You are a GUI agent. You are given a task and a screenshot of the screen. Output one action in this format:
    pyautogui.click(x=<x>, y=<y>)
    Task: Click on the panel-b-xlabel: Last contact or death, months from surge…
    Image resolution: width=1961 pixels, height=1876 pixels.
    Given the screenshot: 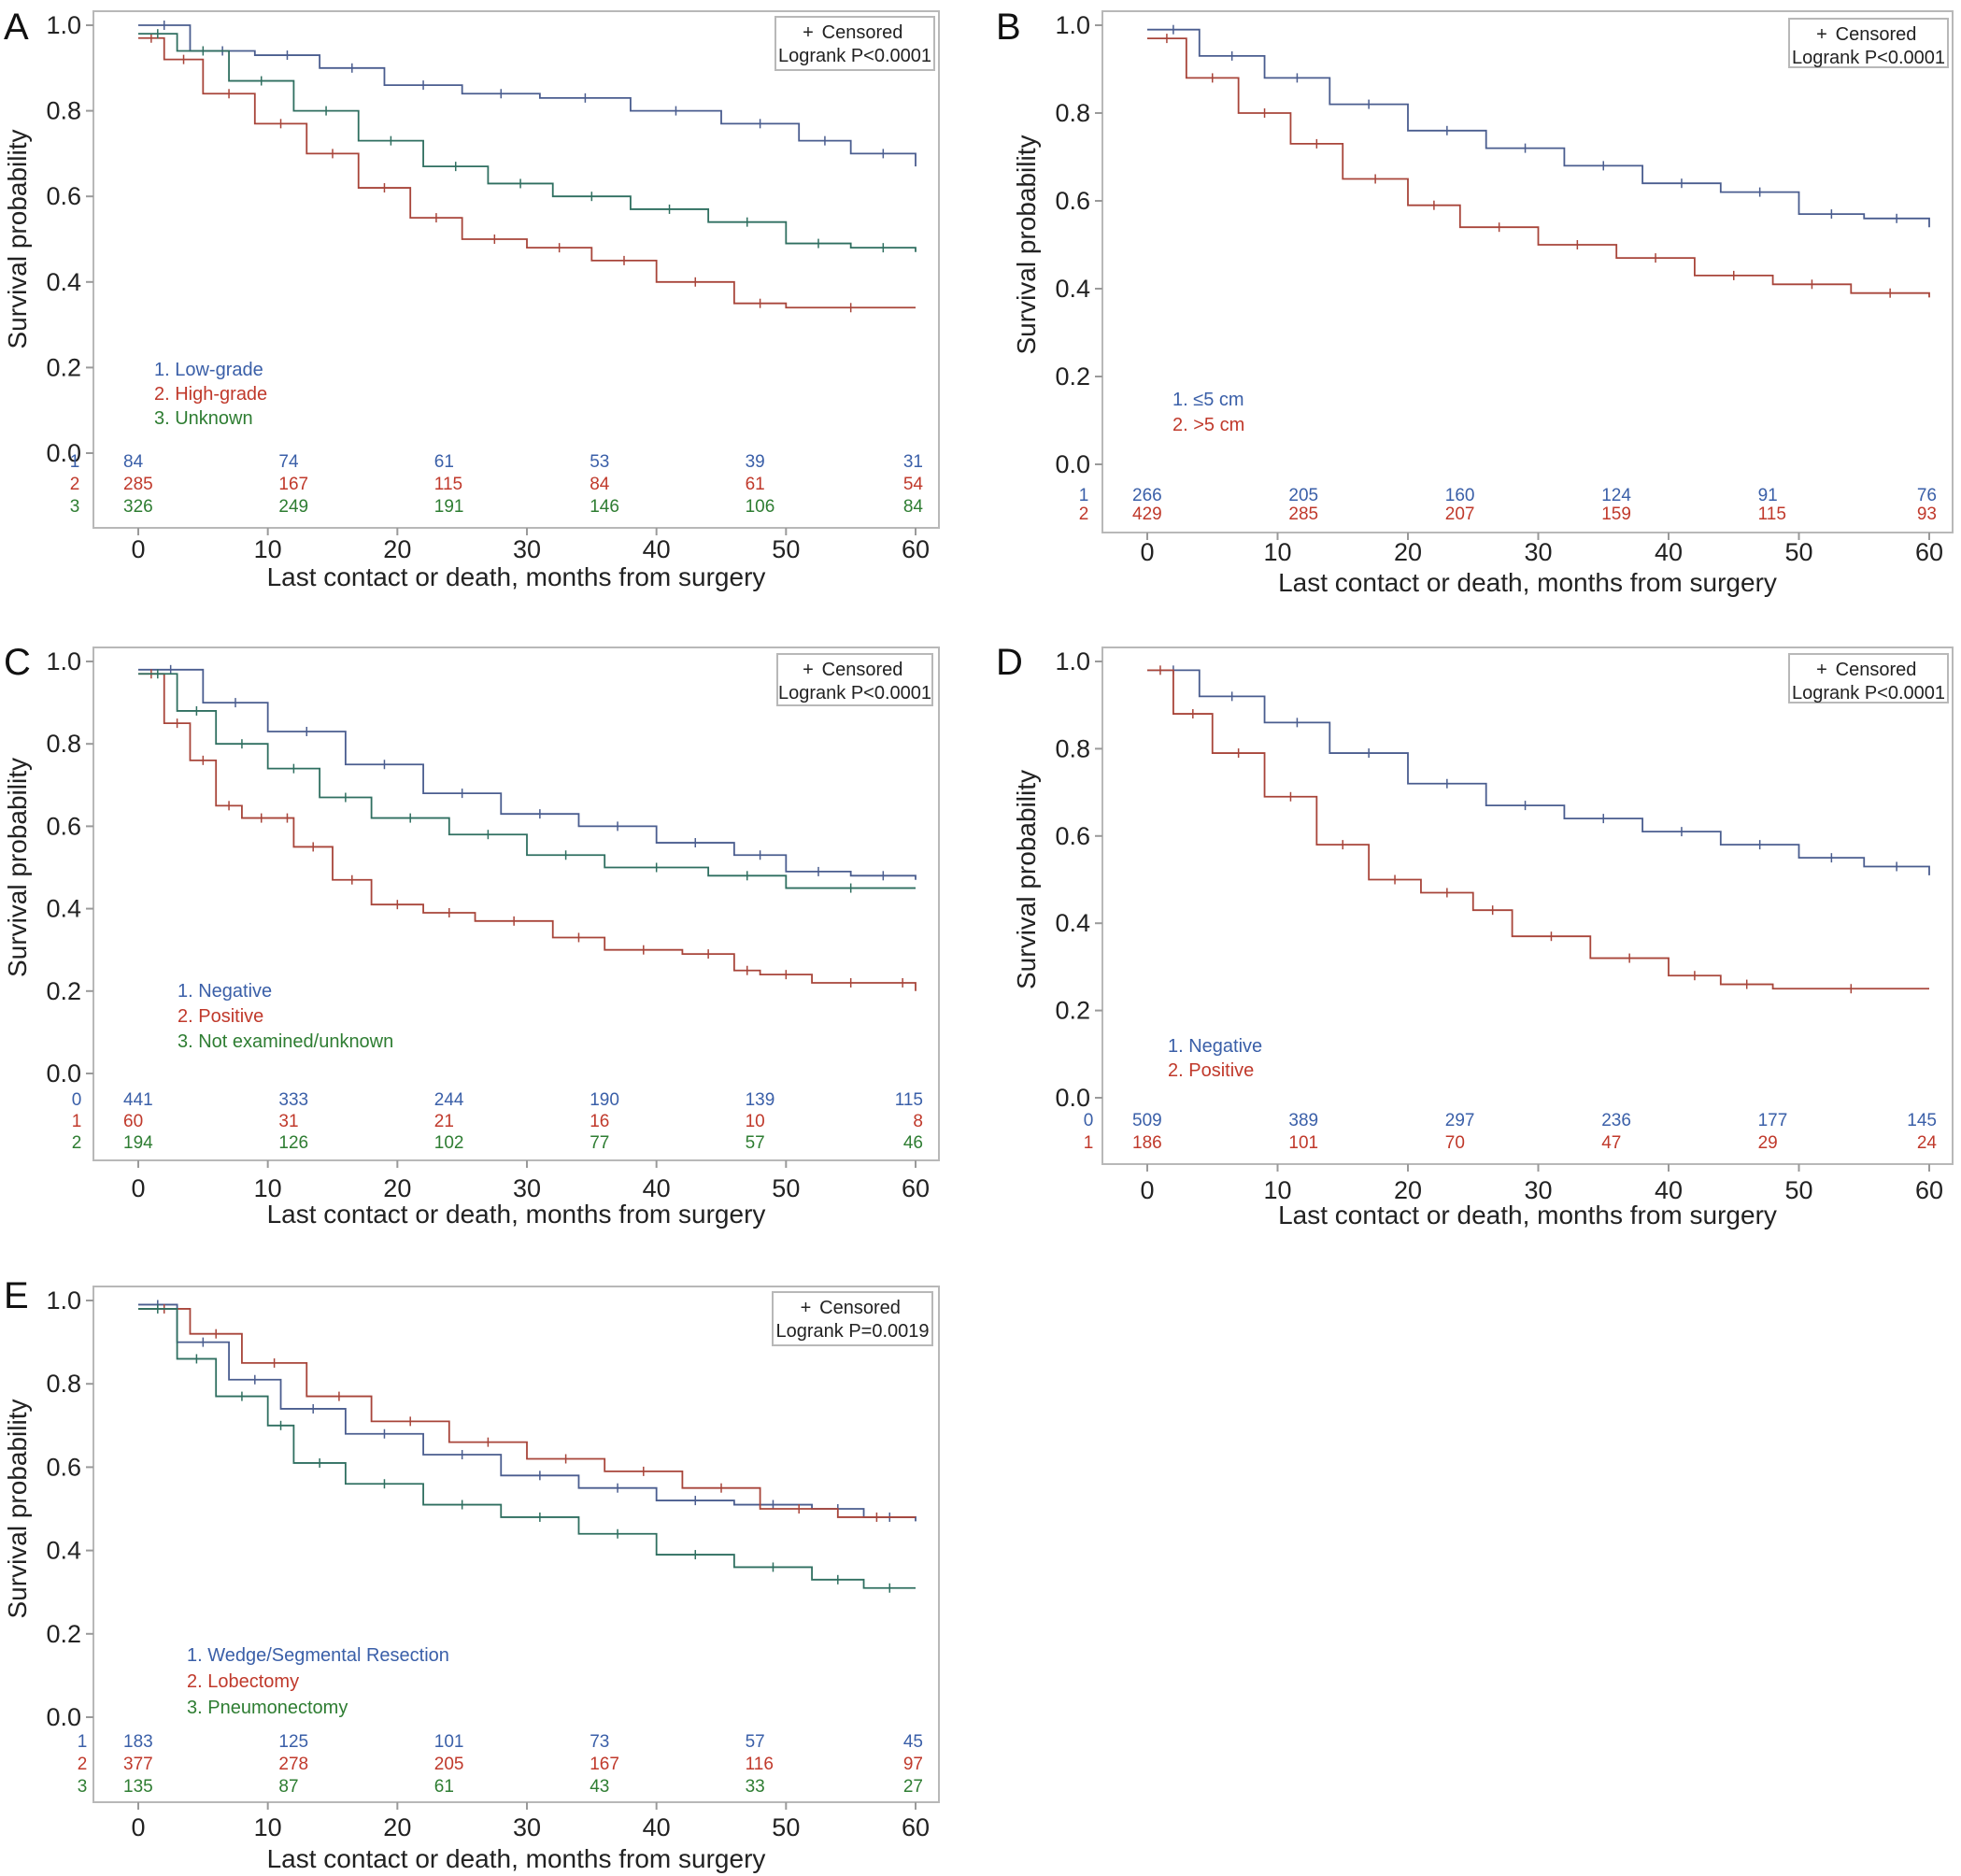 What is the action you would take?
    pyautogui.click(x=1527, y=582)
    